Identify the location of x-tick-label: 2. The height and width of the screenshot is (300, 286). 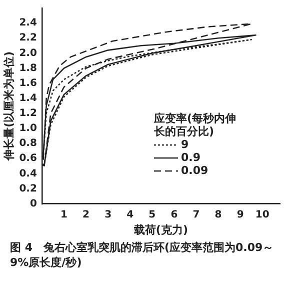
(86, 214).